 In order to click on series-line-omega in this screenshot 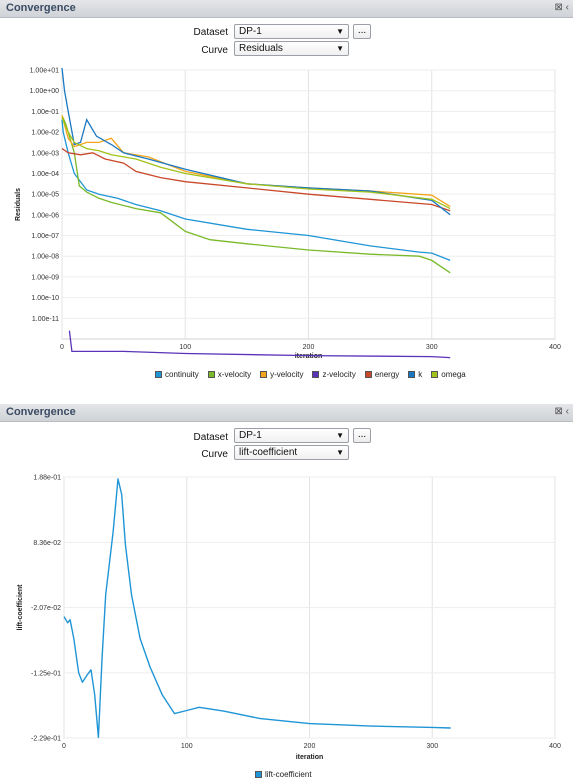, I will do `click(256, 163)`.